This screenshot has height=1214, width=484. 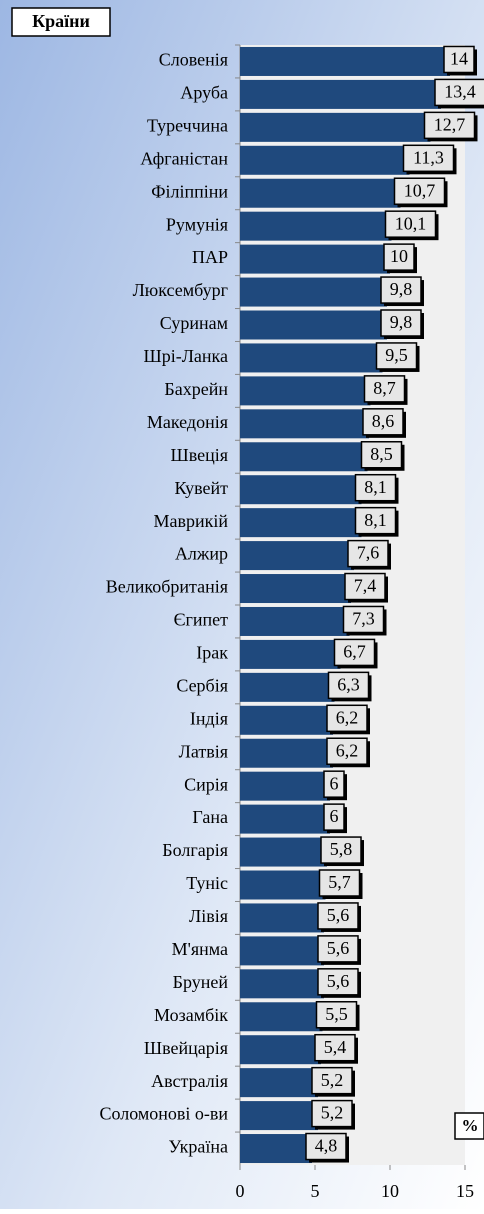 What do you see at coordinates (341, 849) in the screenshot?
I see `data-label: 5,8` at bounding box center [341, 849].